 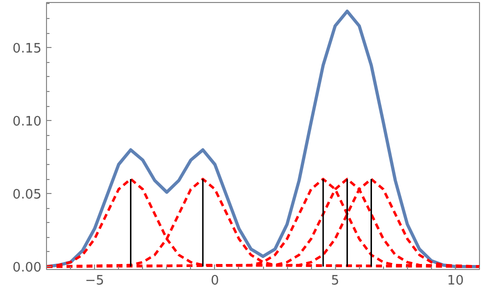 What do you see at coordinates (335, 281) in the screenshot?
I see `x-tick-label: 5` at bounding box center [335, 281].